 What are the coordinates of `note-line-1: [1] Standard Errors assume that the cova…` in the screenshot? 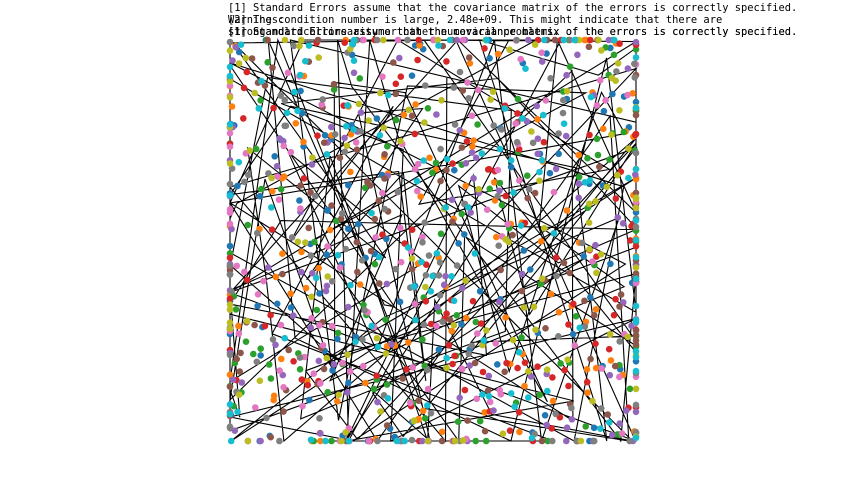 It's located at (513, 8).